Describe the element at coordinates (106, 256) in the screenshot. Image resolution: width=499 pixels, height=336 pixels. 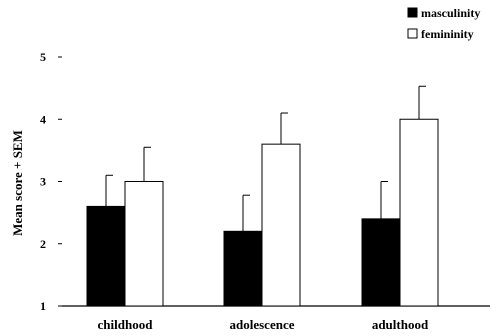
I see `bar-masculinity-childhood` at that location.